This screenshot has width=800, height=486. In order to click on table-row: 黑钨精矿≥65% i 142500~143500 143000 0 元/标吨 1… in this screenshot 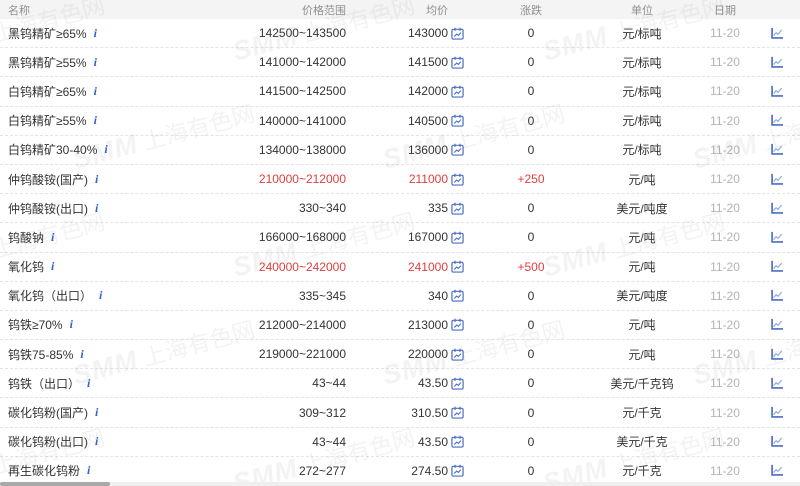, I will do `click(400, 34)`.